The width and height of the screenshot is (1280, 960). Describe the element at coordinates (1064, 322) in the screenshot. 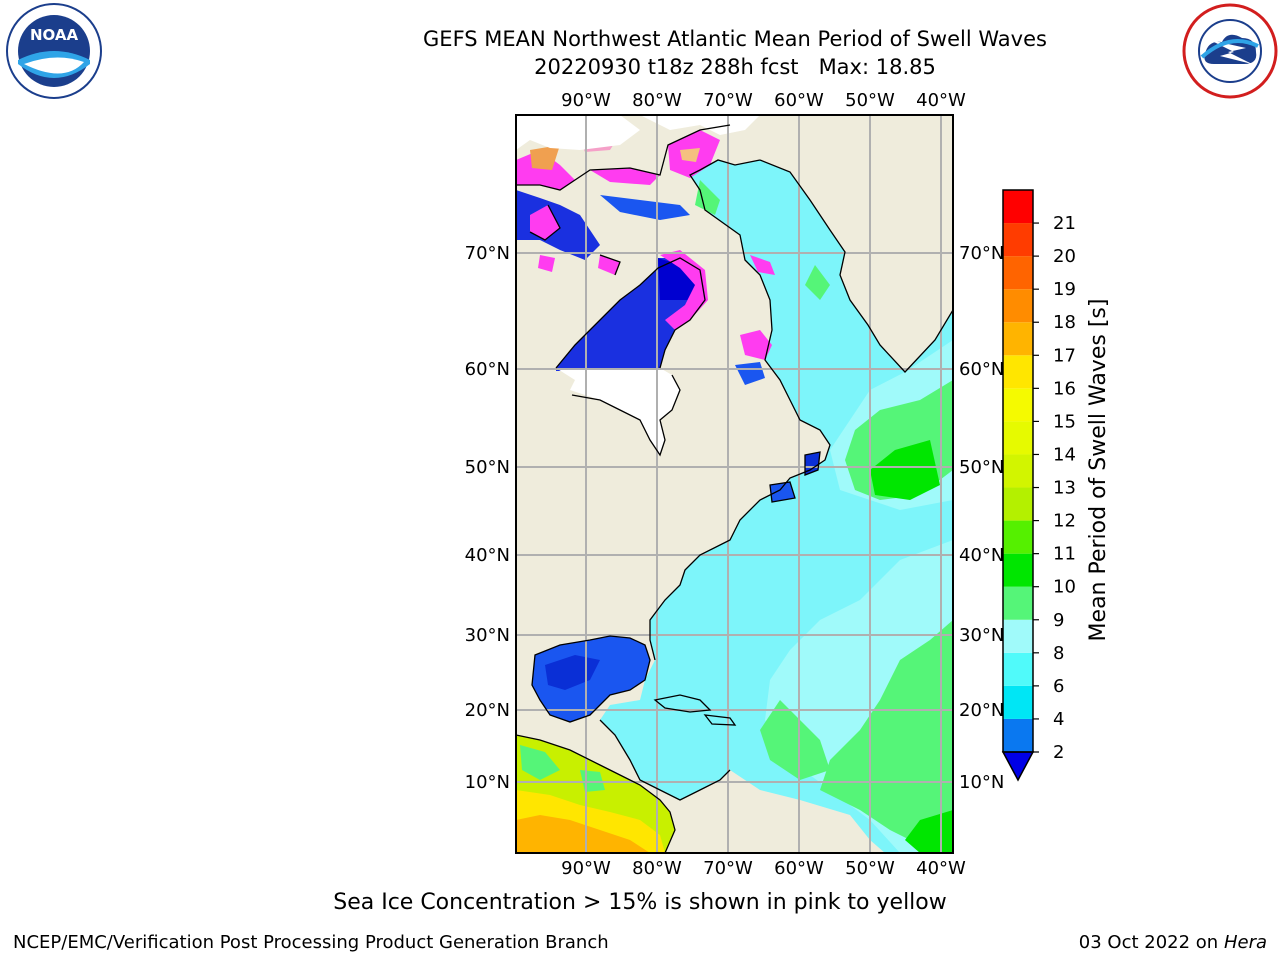

I see `colorbar-tick-label: 18` at that location.